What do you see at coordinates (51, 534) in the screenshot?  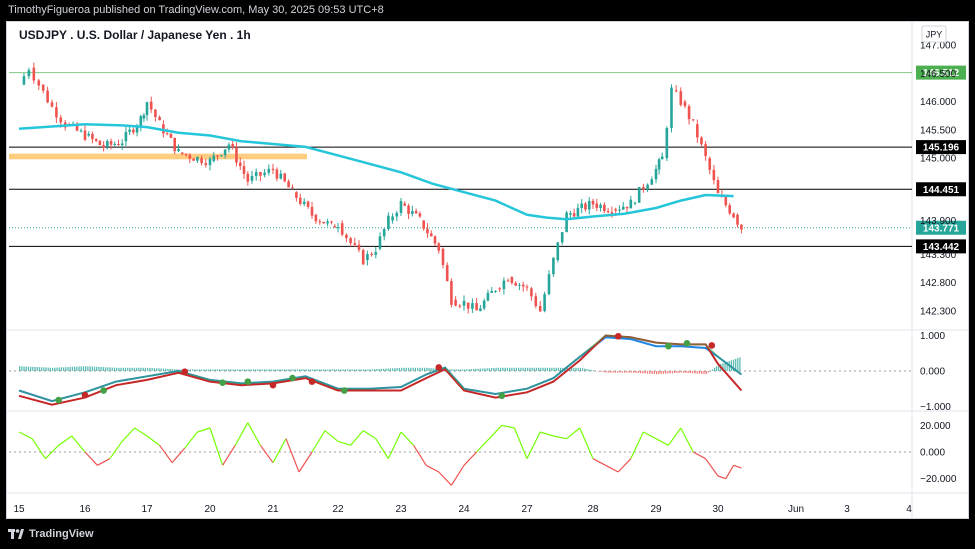 I see `tradingview-logo: TradingView` at bounding box center [51, 534].